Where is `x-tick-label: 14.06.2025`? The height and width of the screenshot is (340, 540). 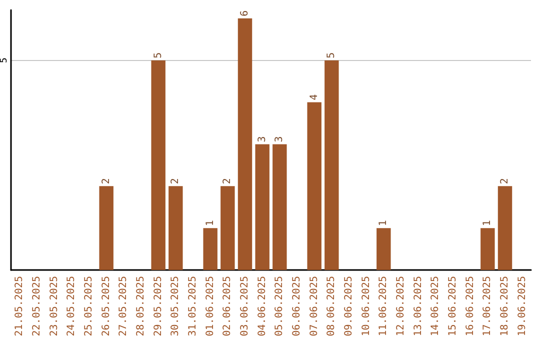
x-tick-label: 14.06.2025 is located at coordinates (436, 306).